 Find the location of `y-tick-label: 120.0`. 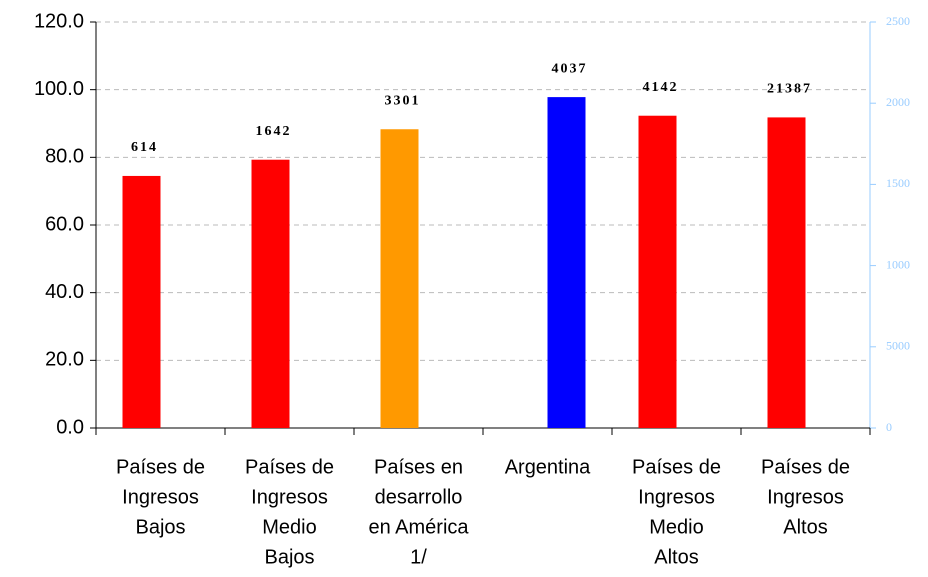

y-tick-label: 120.0 is located at coordinates (59, 21).